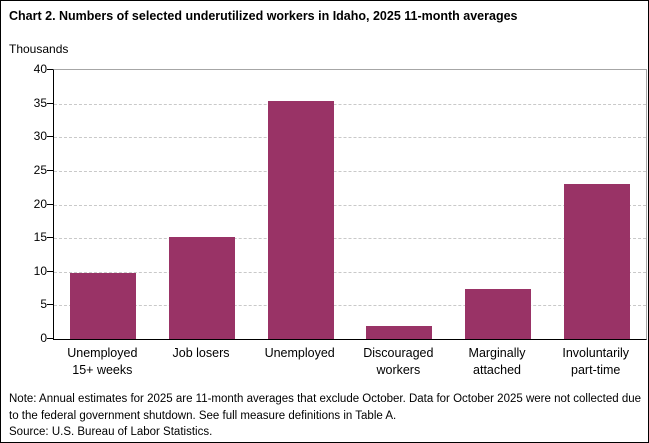  I want to click on x-category-label-1: Job losers, so click(201, 353).